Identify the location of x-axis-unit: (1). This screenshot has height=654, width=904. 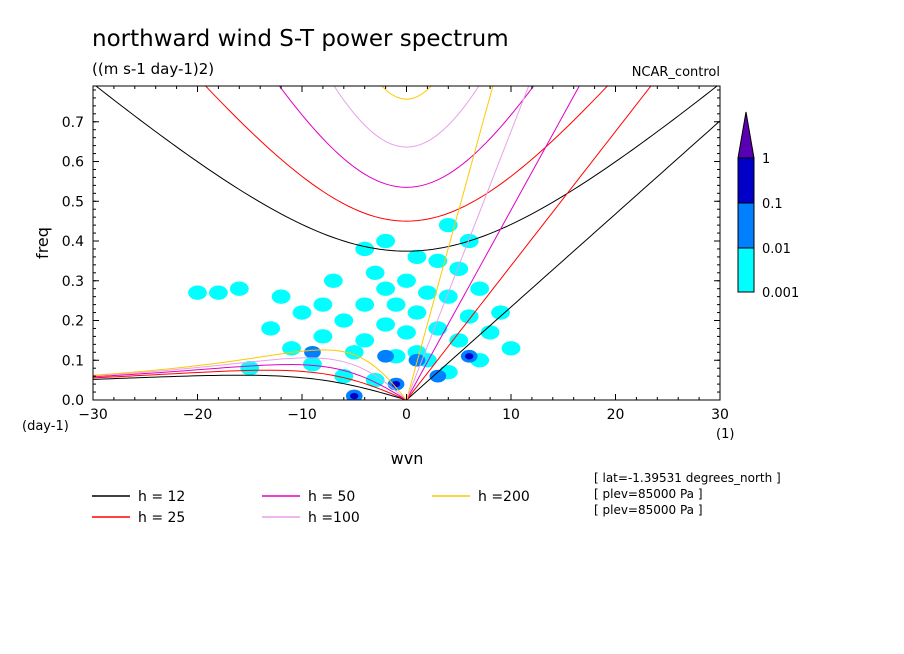
(725, 434).